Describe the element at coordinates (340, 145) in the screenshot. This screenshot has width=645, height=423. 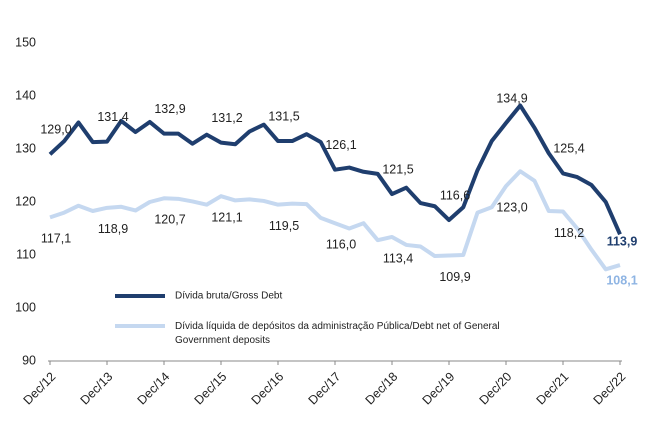
I see `data-label: 126,1` at that location.